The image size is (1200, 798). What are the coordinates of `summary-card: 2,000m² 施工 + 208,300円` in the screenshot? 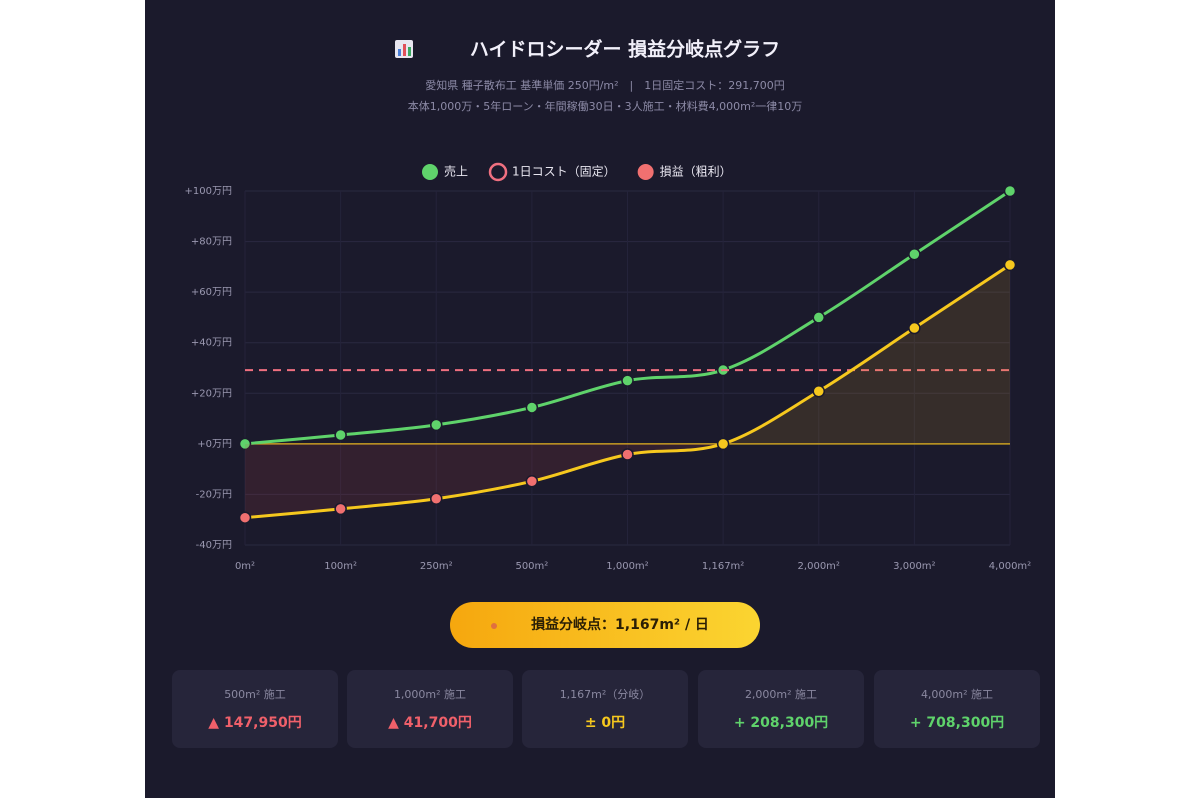 It's located at (781, 709).